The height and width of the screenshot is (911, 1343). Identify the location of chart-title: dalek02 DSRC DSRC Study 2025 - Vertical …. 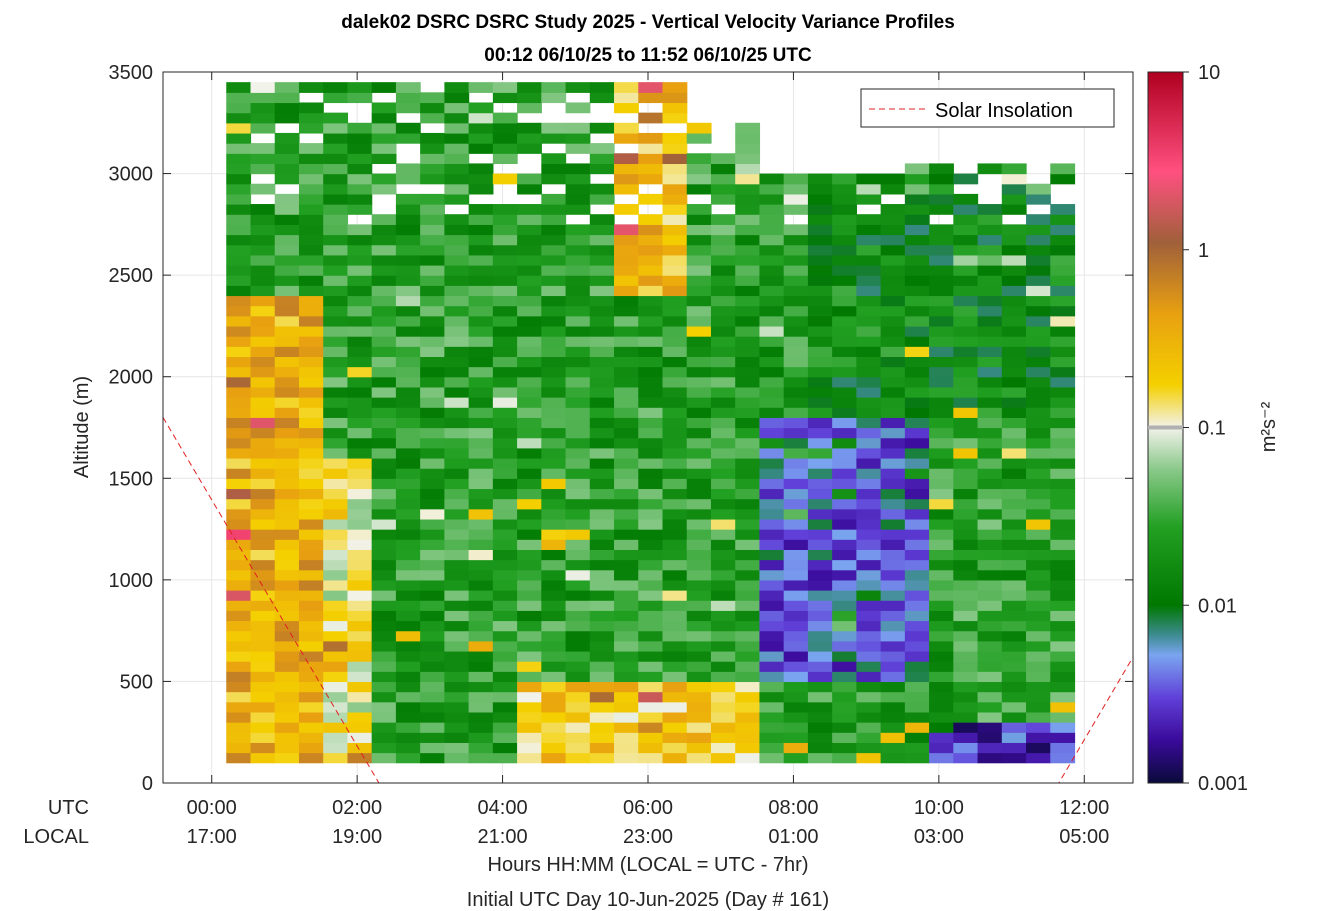
(648, 22).